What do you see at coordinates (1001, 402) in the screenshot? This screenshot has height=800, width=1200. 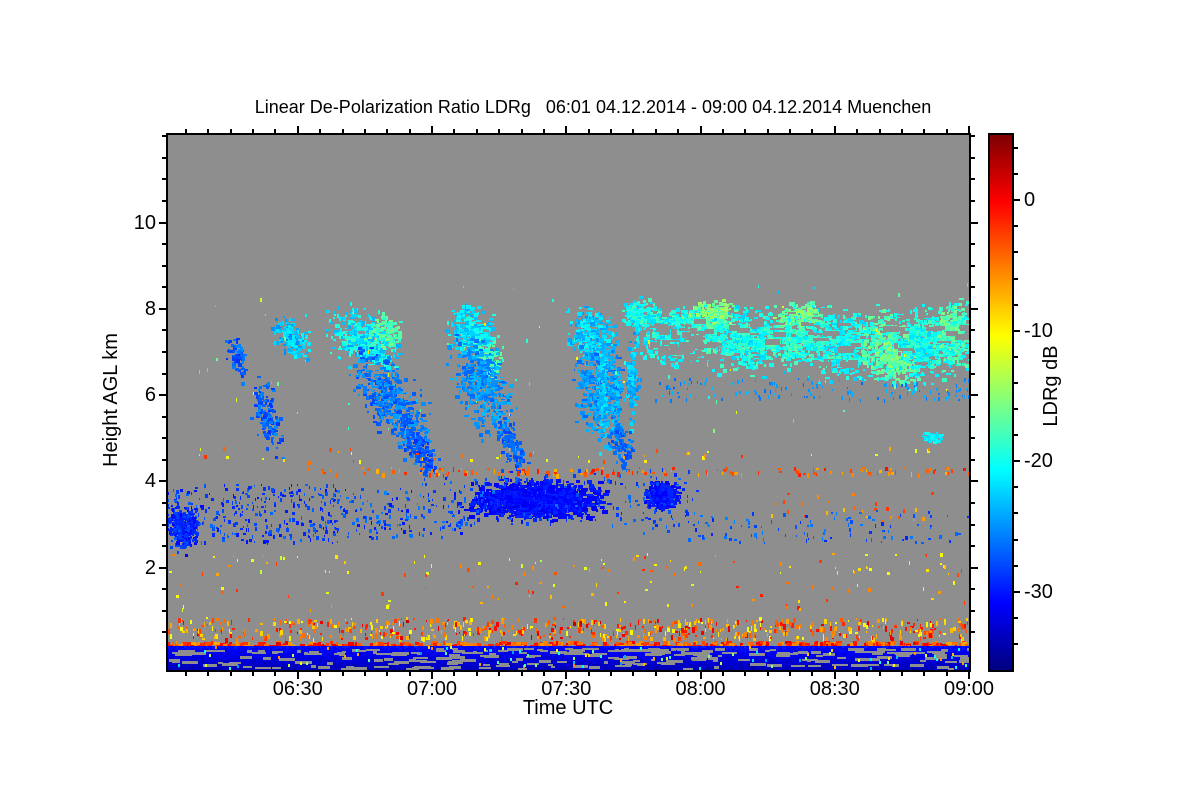 I see `colorbar-canvas` at bounding box center [1001, 402].